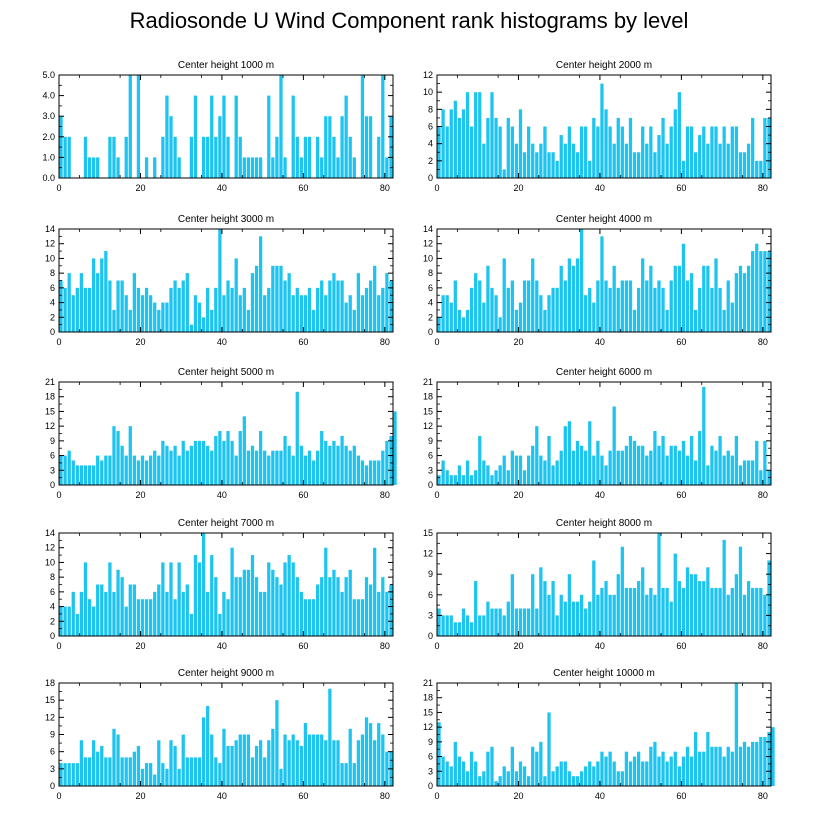 The height and width of the screenshot is (824, 818). What do you see at coordinates (436, 188) in the screenshot?
I see `x-tick-label: 0` at bounding box center [436, 188].